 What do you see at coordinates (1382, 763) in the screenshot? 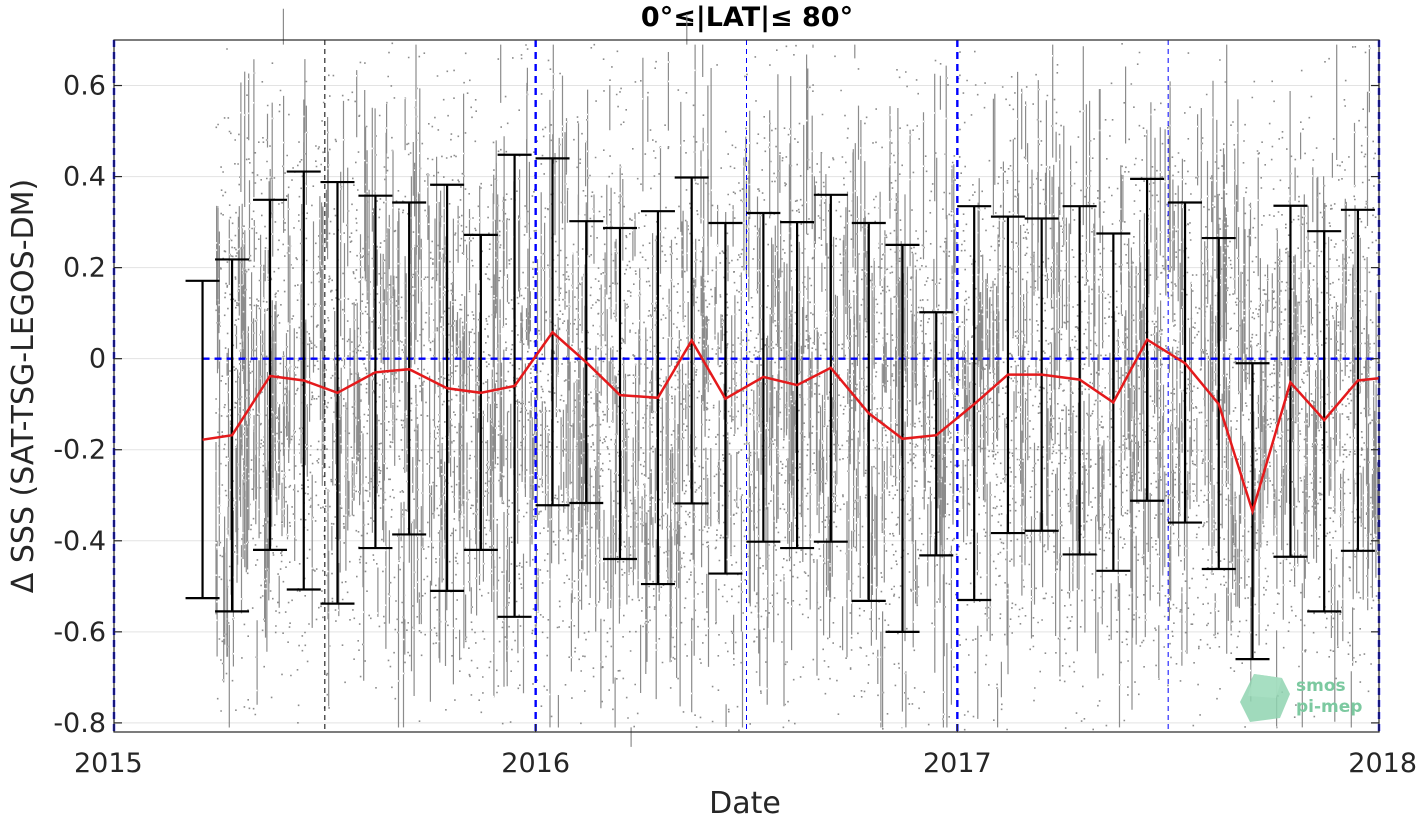
I see `x-tick-label: 2018` at bounding box center [1382, 763].